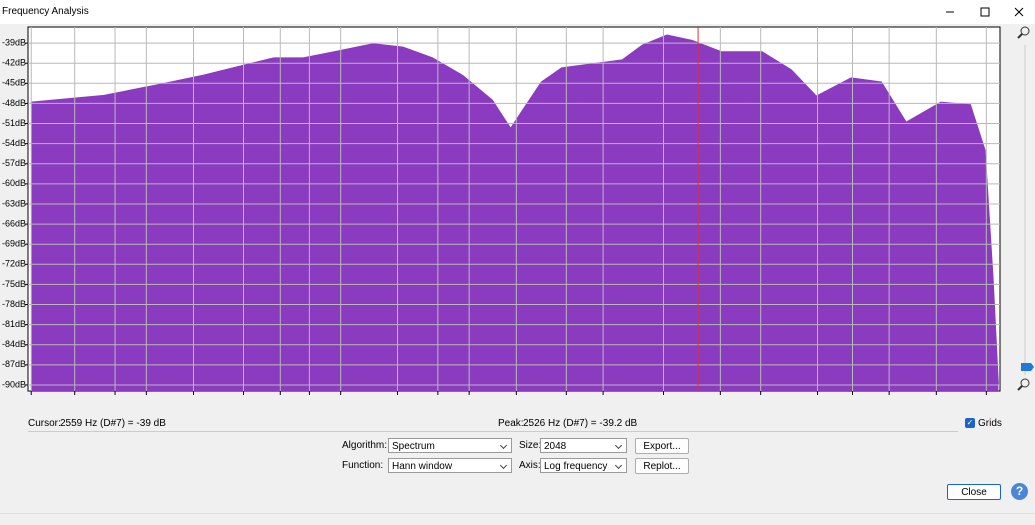 This screenshot has height=525, width=1035. Describe the element at coordinates (14, 223) in the screenshot. I see `y-tick-label: -66dB` at that location.